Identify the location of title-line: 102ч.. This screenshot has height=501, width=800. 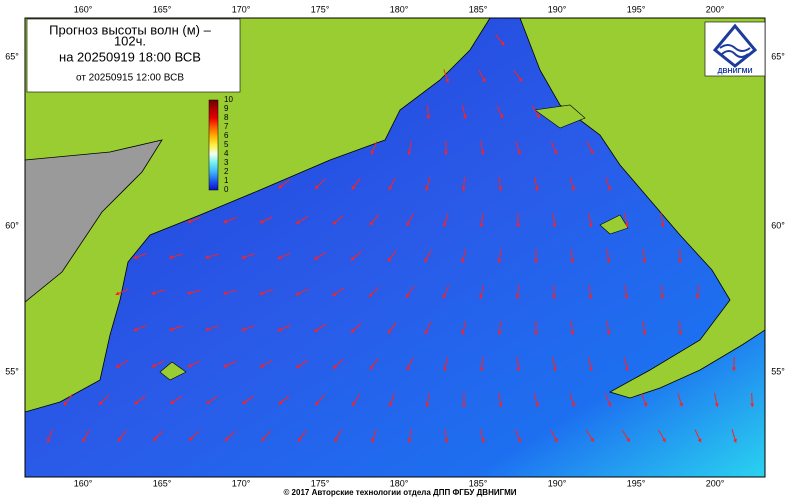
(130, 40).